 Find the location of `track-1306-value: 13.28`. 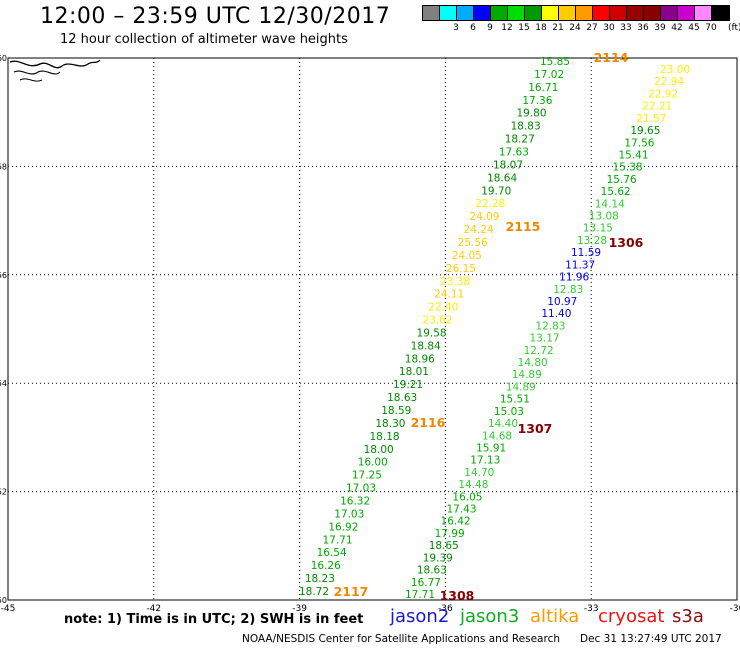

track-1306-value: 13.28 is located at coordinates (592, 241).